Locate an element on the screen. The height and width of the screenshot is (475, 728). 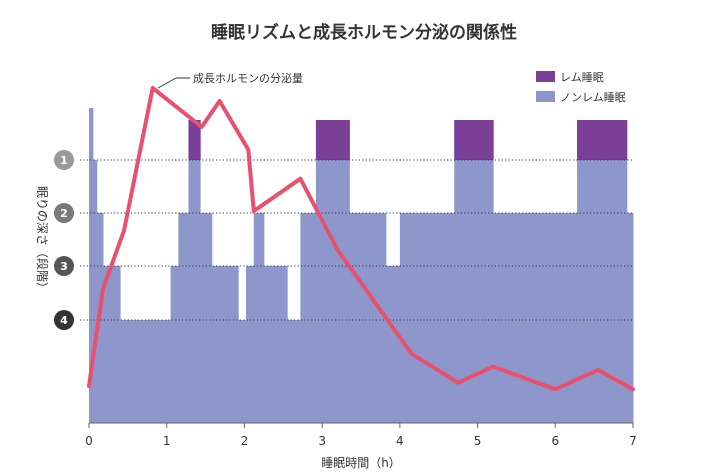
stage-markers: 1 2 3 4 is located at coordinates (64, 240).